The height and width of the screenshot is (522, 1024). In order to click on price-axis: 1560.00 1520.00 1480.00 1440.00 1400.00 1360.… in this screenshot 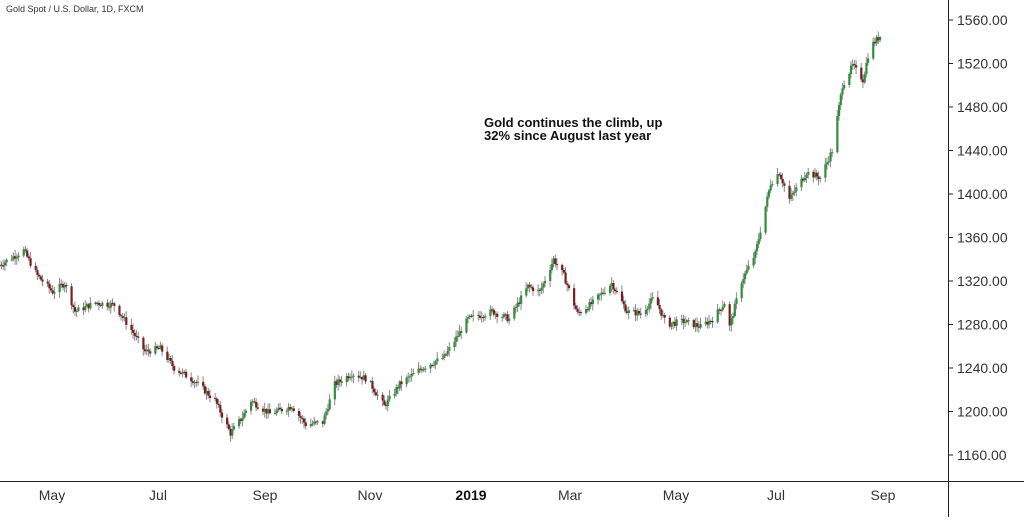, I will do `click(978, 237)`.